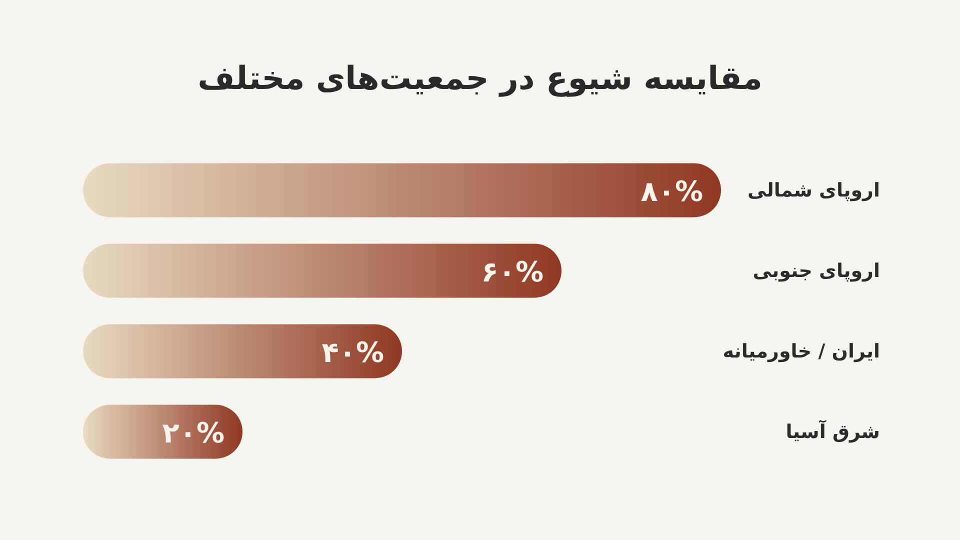 This screenshot has height=540, width=960. I want to click on value-label: ۴۰%, so click(353, 352).